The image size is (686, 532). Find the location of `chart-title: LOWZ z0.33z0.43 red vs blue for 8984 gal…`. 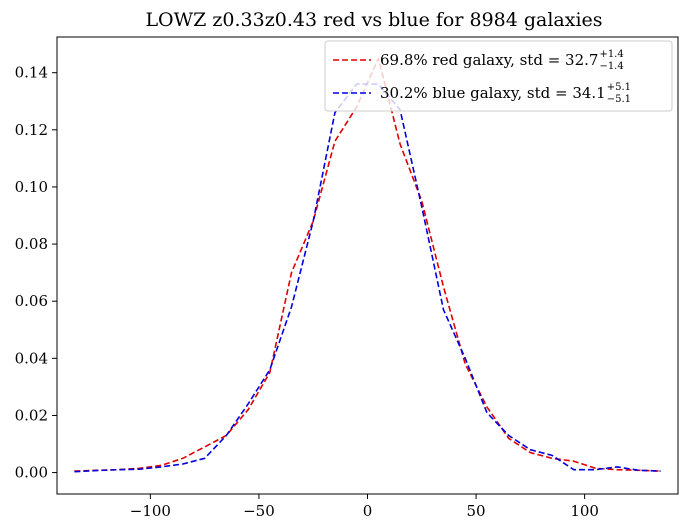

chart-title: LOWZ z0.33z0.43 red vs blue for 8984 gal… is located at coordinates (373, 20).